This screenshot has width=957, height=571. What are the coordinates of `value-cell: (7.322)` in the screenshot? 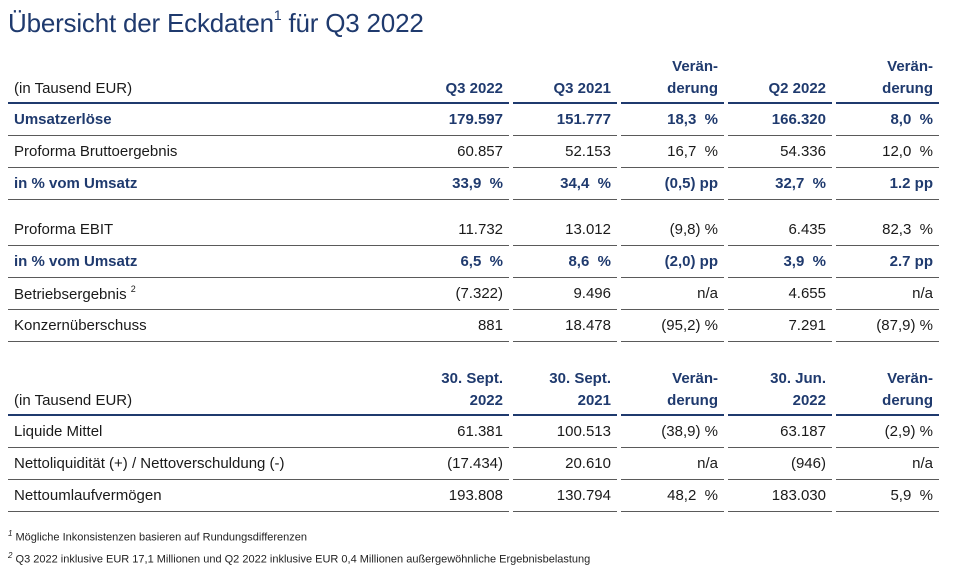 It's located at (457, 294).